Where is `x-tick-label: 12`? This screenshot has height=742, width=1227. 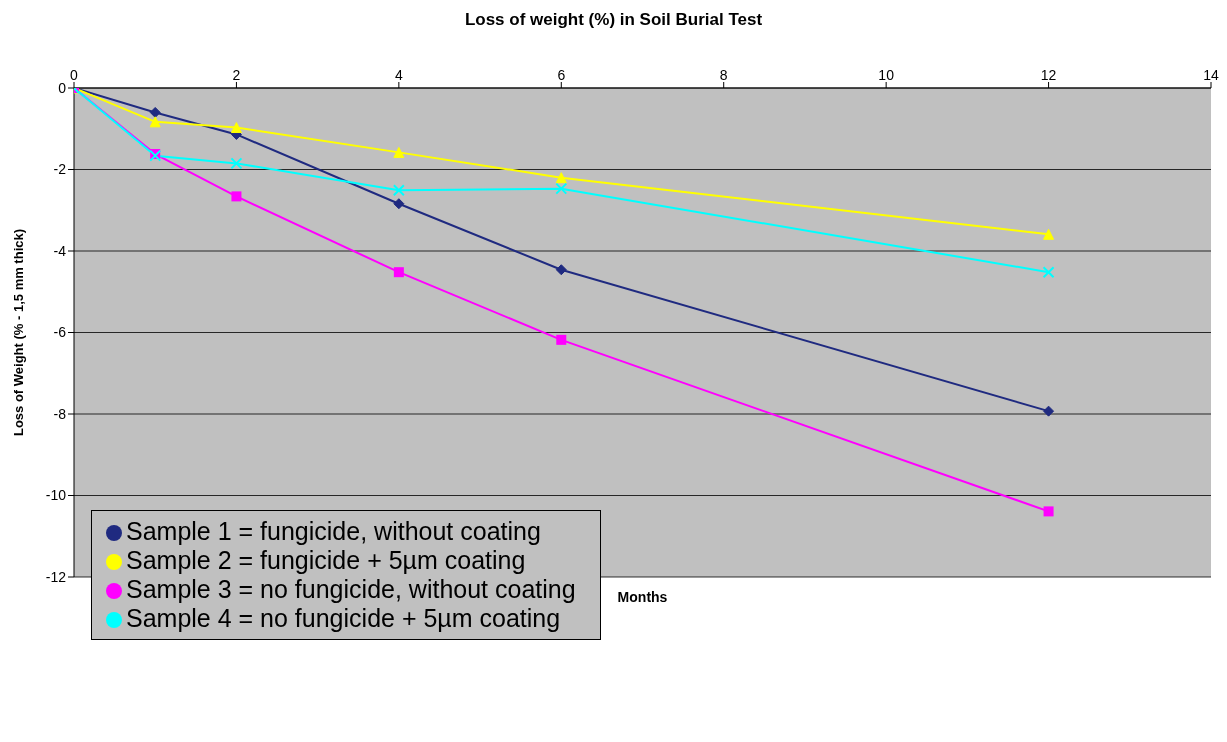
x-tick-label: 12 is located at coordinates (1048, 75).